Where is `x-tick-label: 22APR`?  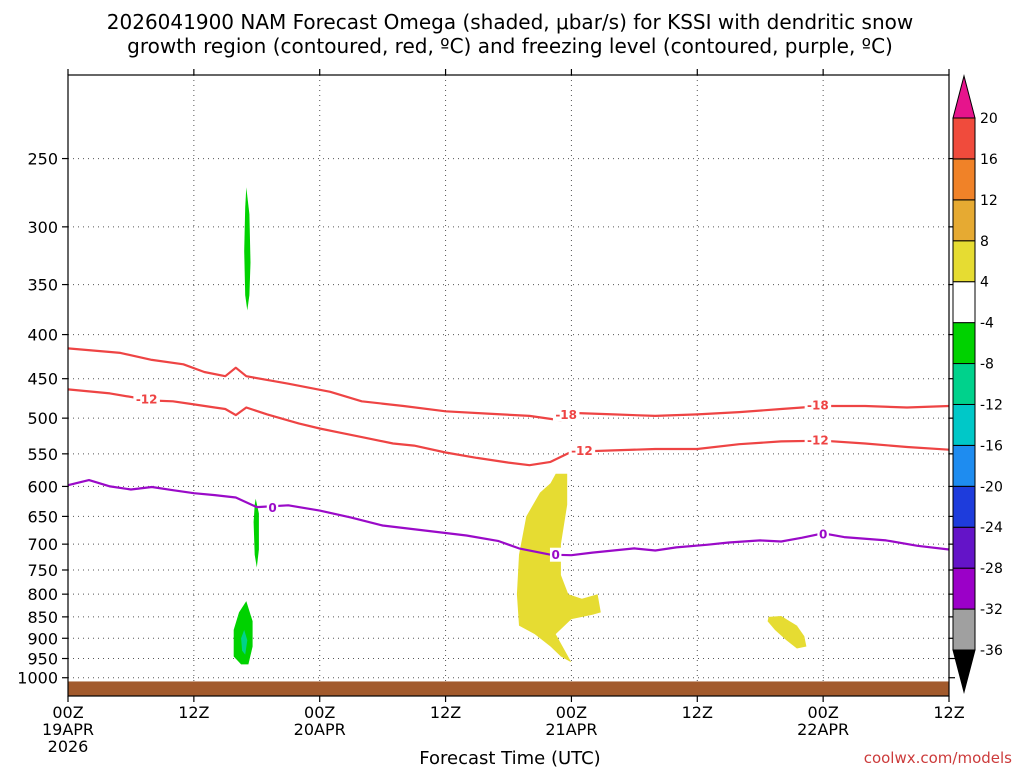 x-tick-label: 22APR is located at coordinates (823, 729).